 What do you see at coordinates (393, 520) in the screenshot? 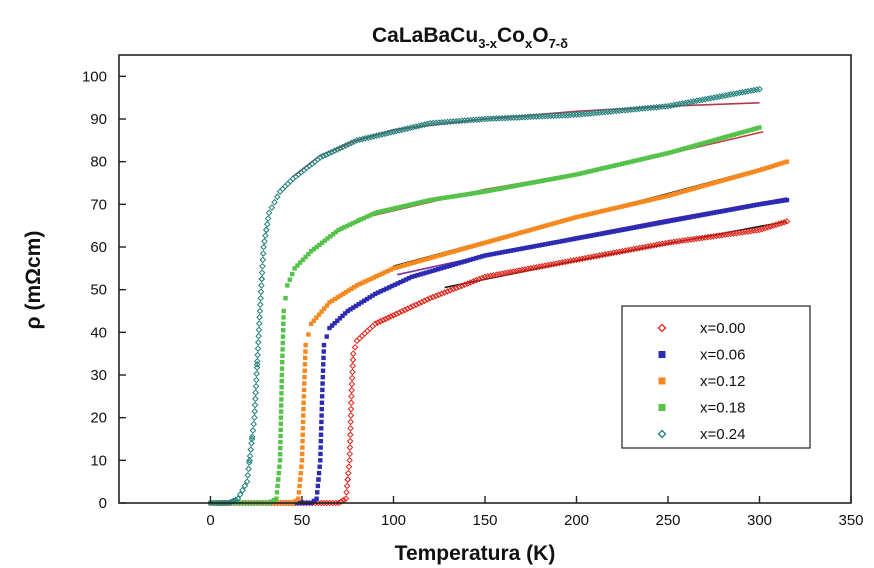
I see `x-tick-label: 100` at bounding box center [393, 520].